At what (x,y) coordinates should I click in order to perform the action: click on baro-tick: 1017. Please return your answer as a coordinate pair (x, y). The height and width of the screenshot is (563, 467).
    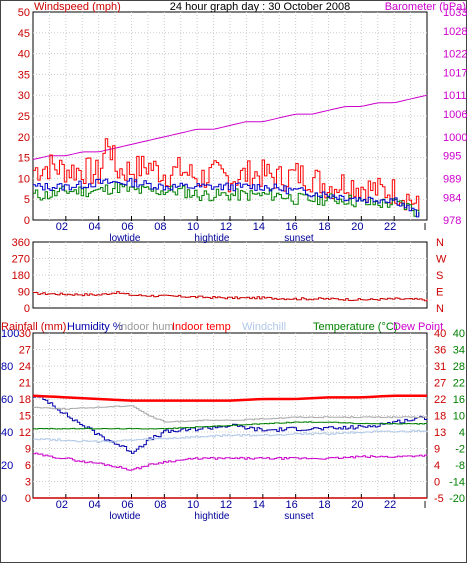
    Looking at the image, I should click on (455, 74).